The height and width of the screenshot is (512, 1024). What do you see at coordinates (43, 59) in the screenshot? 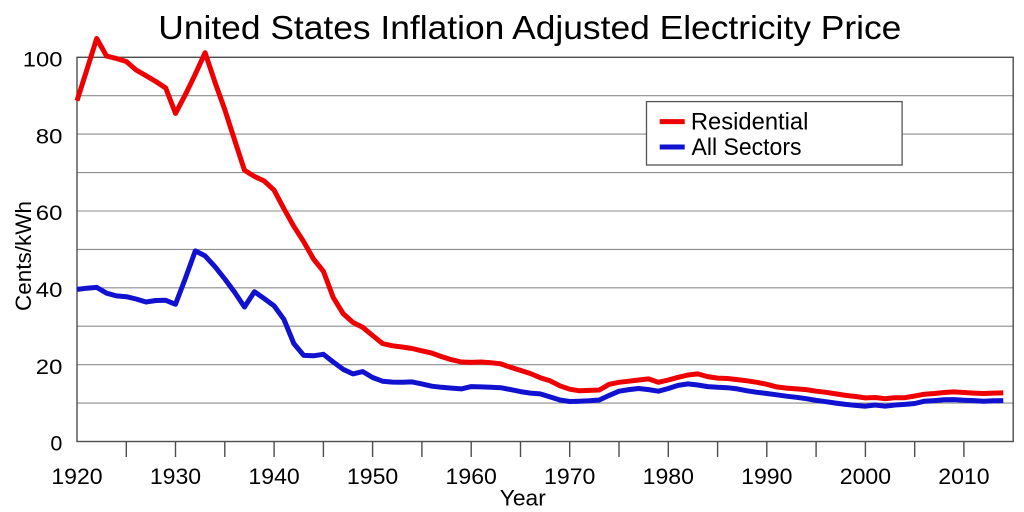
I see `svg-text: 100` at bounding box center [43, 59].